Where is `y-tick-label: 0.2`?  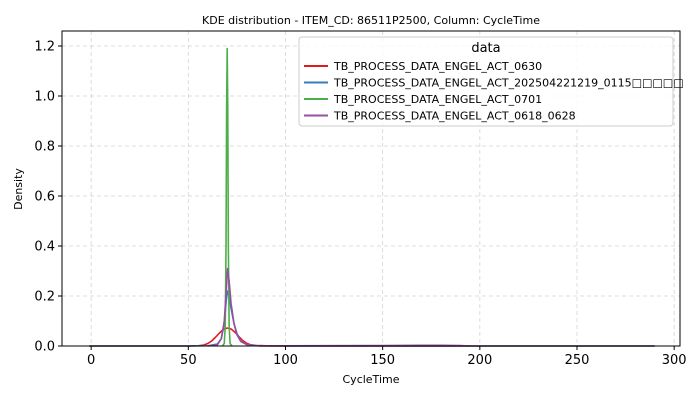 y-tick-label: 0.2 is located at coordinates (44, 297).